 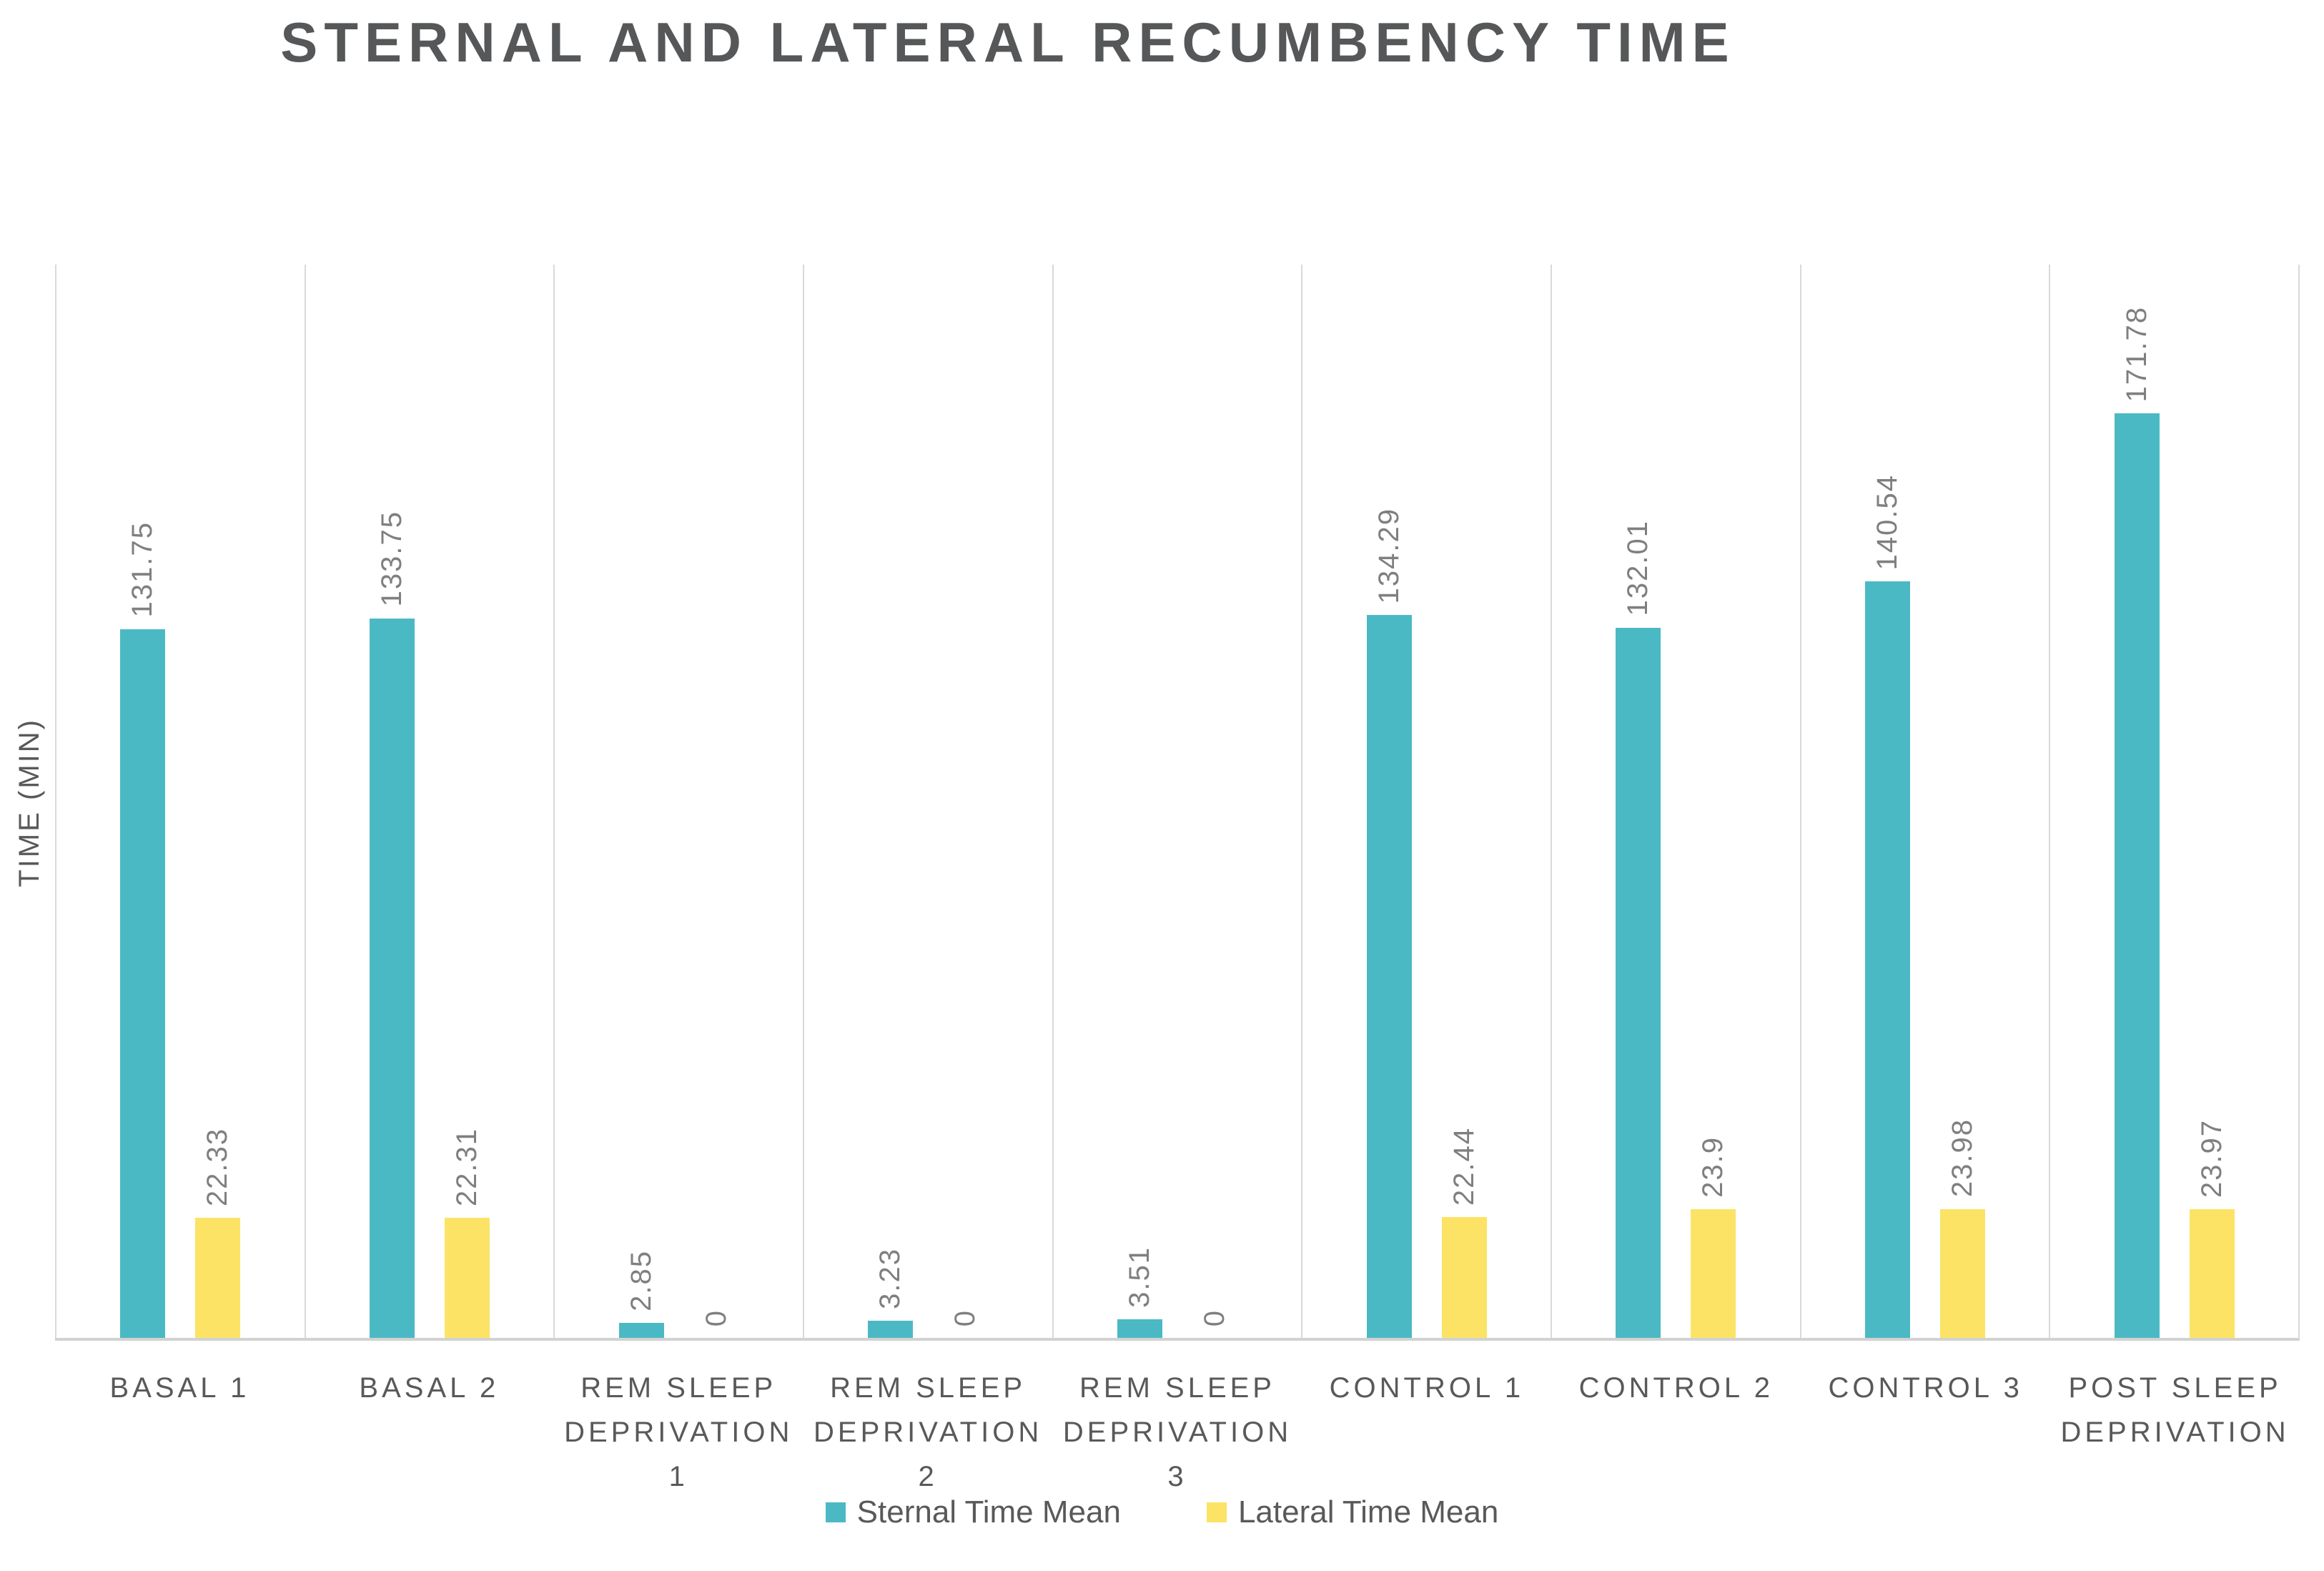 What do you see at coordinates (678, 802) in the screenshot?
I see `category-band-rem-sleep-deprivation-1: 2.85 0` at bounding box center [678, 802].